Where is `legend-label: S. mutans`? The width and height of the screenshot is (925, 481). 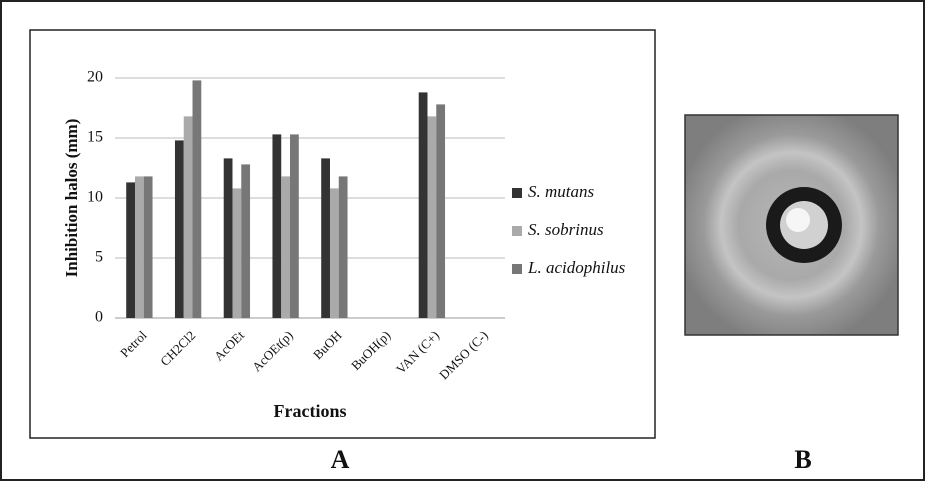
legend-label: S. mutans is located at coordinates (561, 191).